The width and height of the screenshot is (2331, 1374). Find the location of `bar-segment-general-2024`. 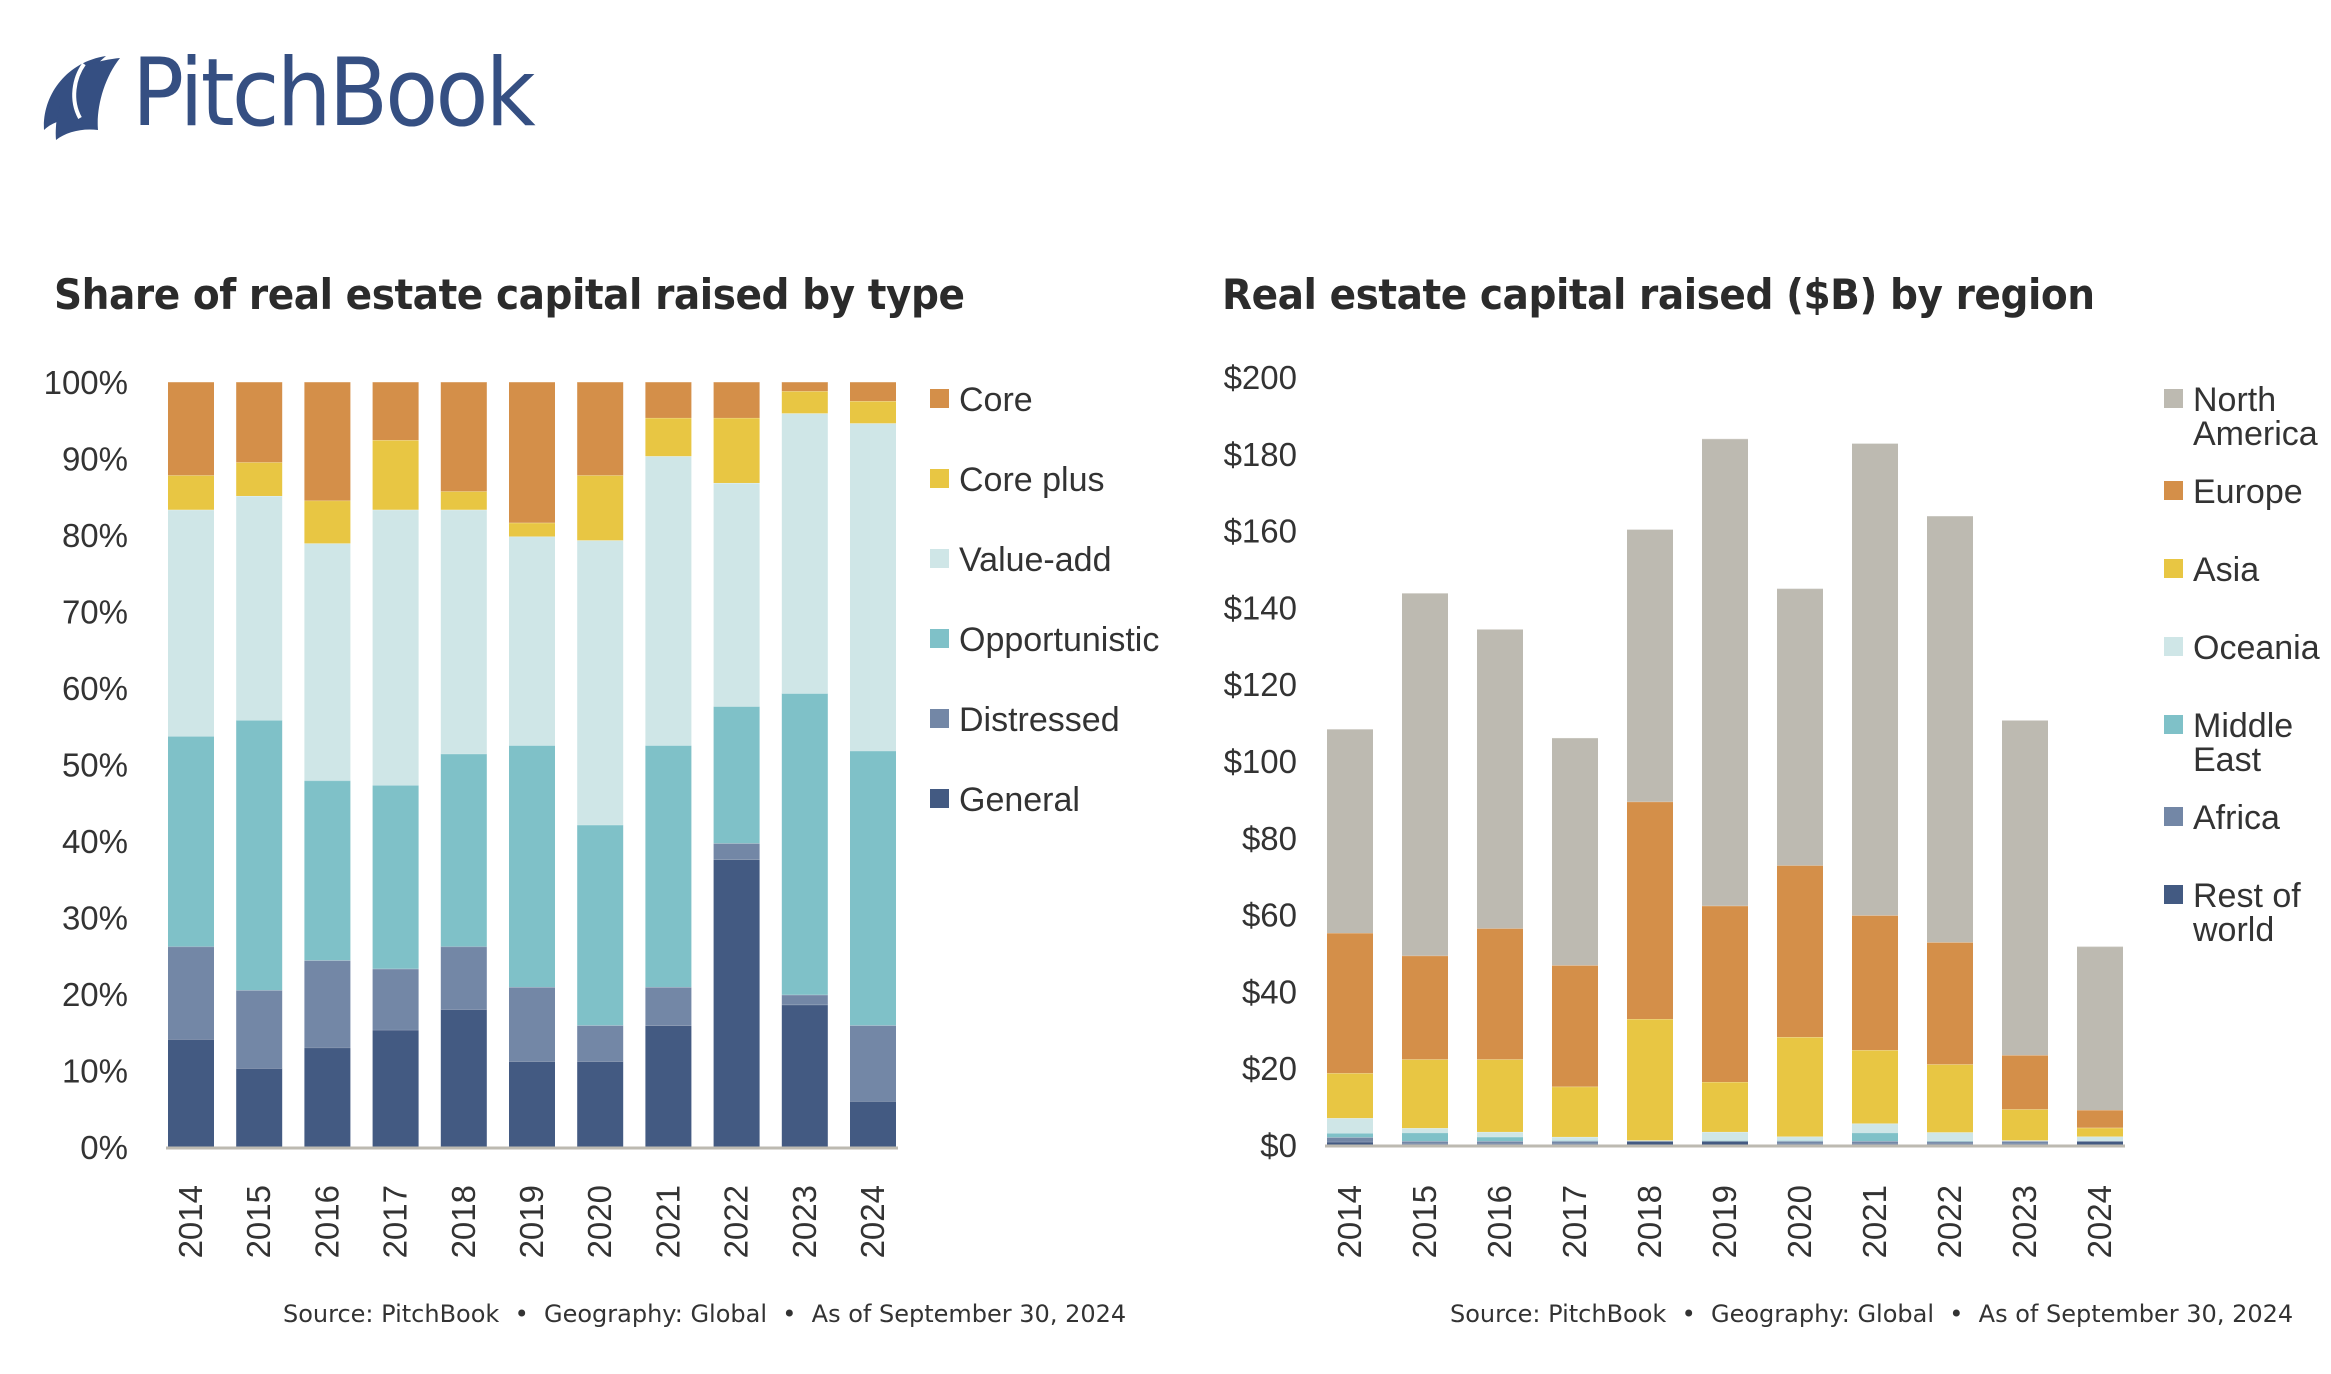

bar-segment-general-2024 is located at coordinates (873, 1124).